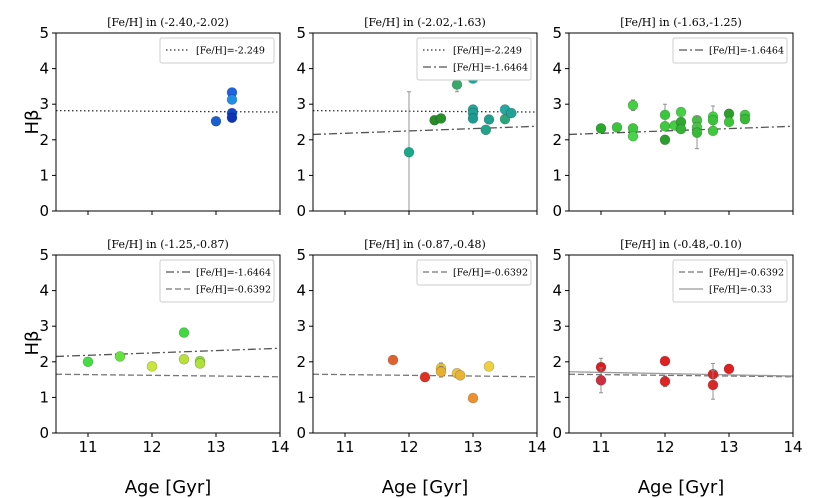  Describe the element at coordinates (168, 22) in the screenshot. I see `panel-title: [Fe/H] in (-2.40,-2.02)` at that location.